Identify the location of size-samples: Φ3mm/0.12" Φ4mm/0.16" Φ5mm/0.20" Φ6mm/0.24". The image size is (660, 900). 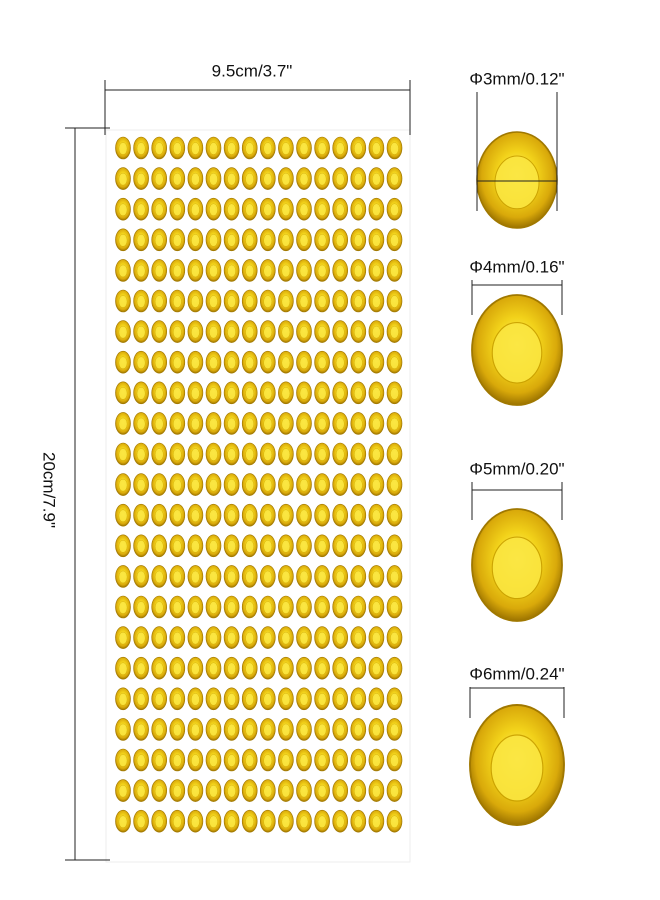
(517, 447).